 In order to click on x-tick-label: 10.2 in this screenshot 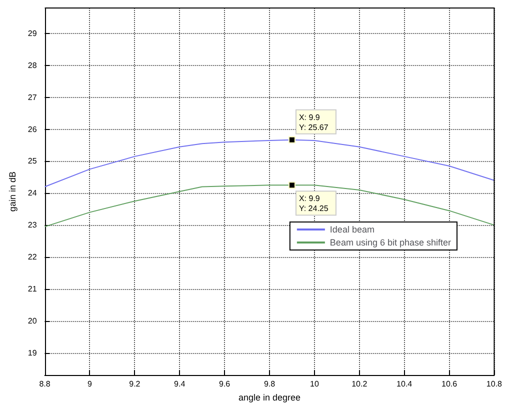, I will do `click(360, 384)`.